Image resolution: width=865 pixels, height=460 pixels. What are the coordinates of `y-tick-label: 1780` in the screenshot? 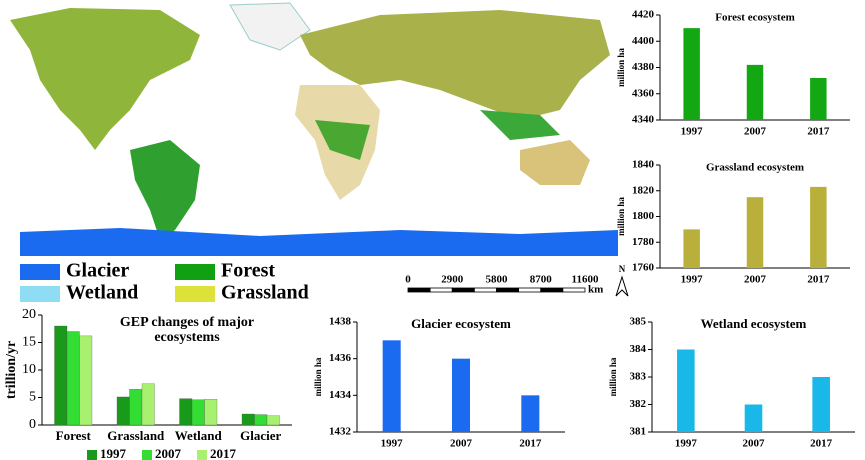 It's located at (643, 242).